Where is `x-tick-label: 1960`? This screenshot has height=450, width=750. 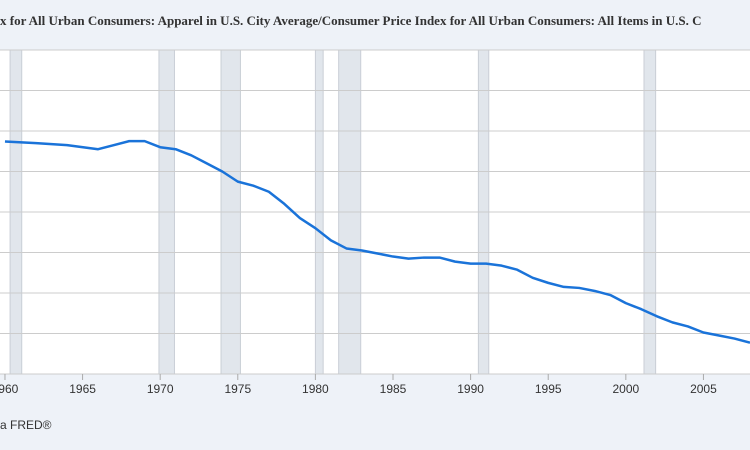
x-tick-label: 1960 is located at coordinates (9, 389).